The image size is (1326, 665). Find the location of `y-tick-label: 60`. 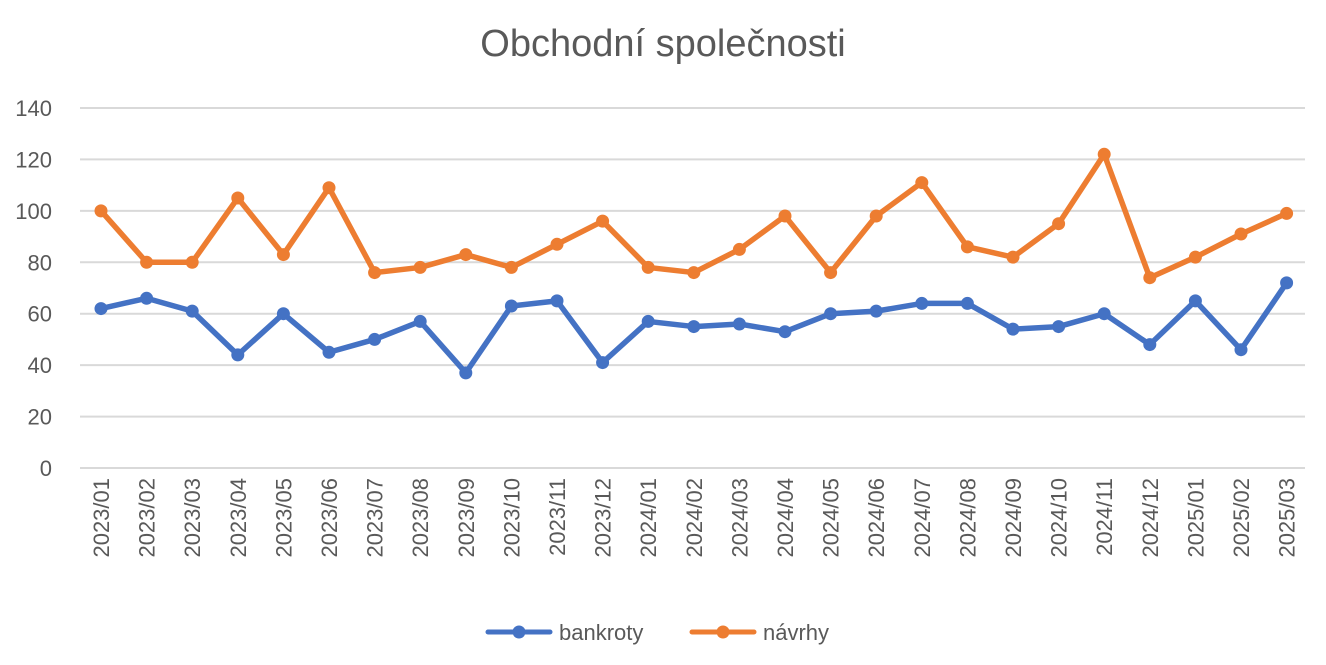

y-tick-label: 60 is located at coordinates (40, 314).